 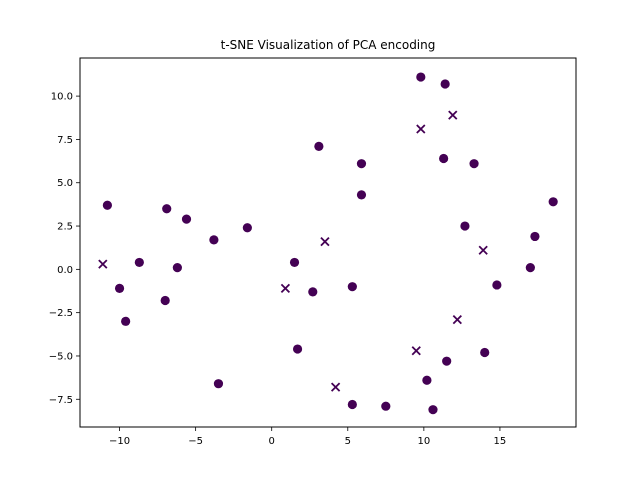 I want to click on y-axis: −7.5 −5.0 −2.5 0.0 2.5 5.0 7.5 10.0, so click(x=64, y=249).